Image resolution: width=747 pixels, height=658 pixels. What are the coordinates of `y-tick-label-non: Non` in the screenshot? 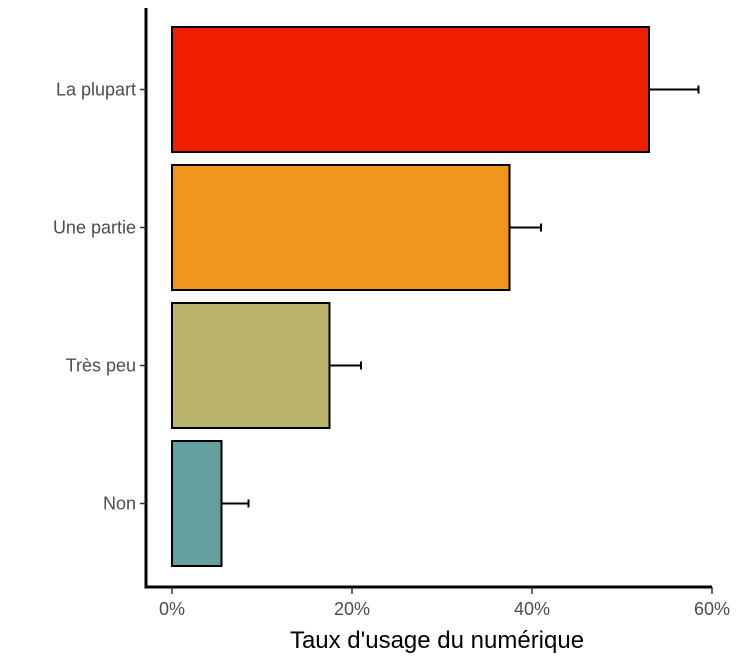 It's located at (119, 504).